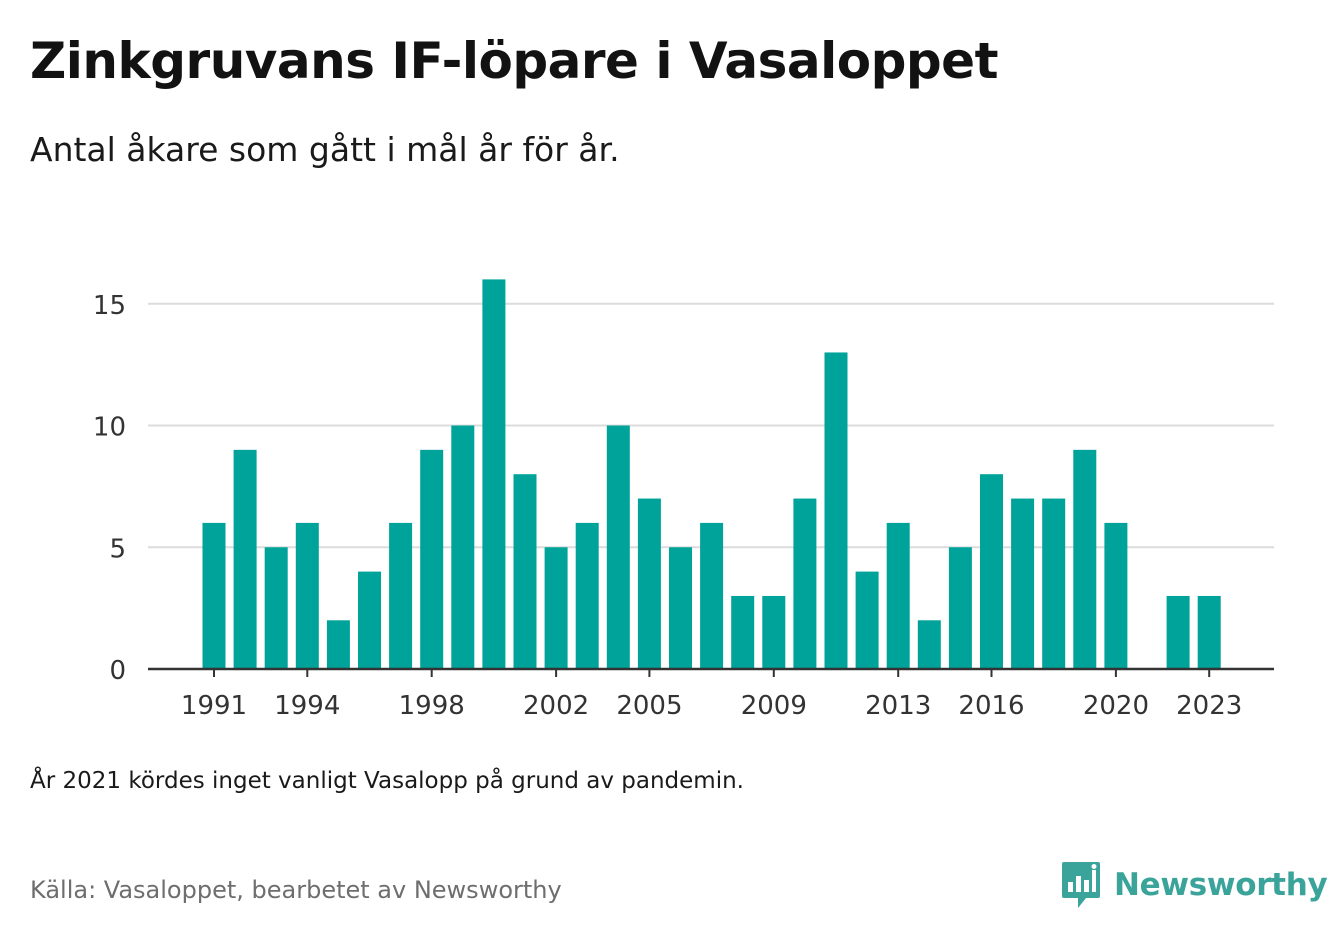  What do you see at coordinates (1178, 632) in the screenshot?
I see `bar-2022` at bounding box center [1178, 632].